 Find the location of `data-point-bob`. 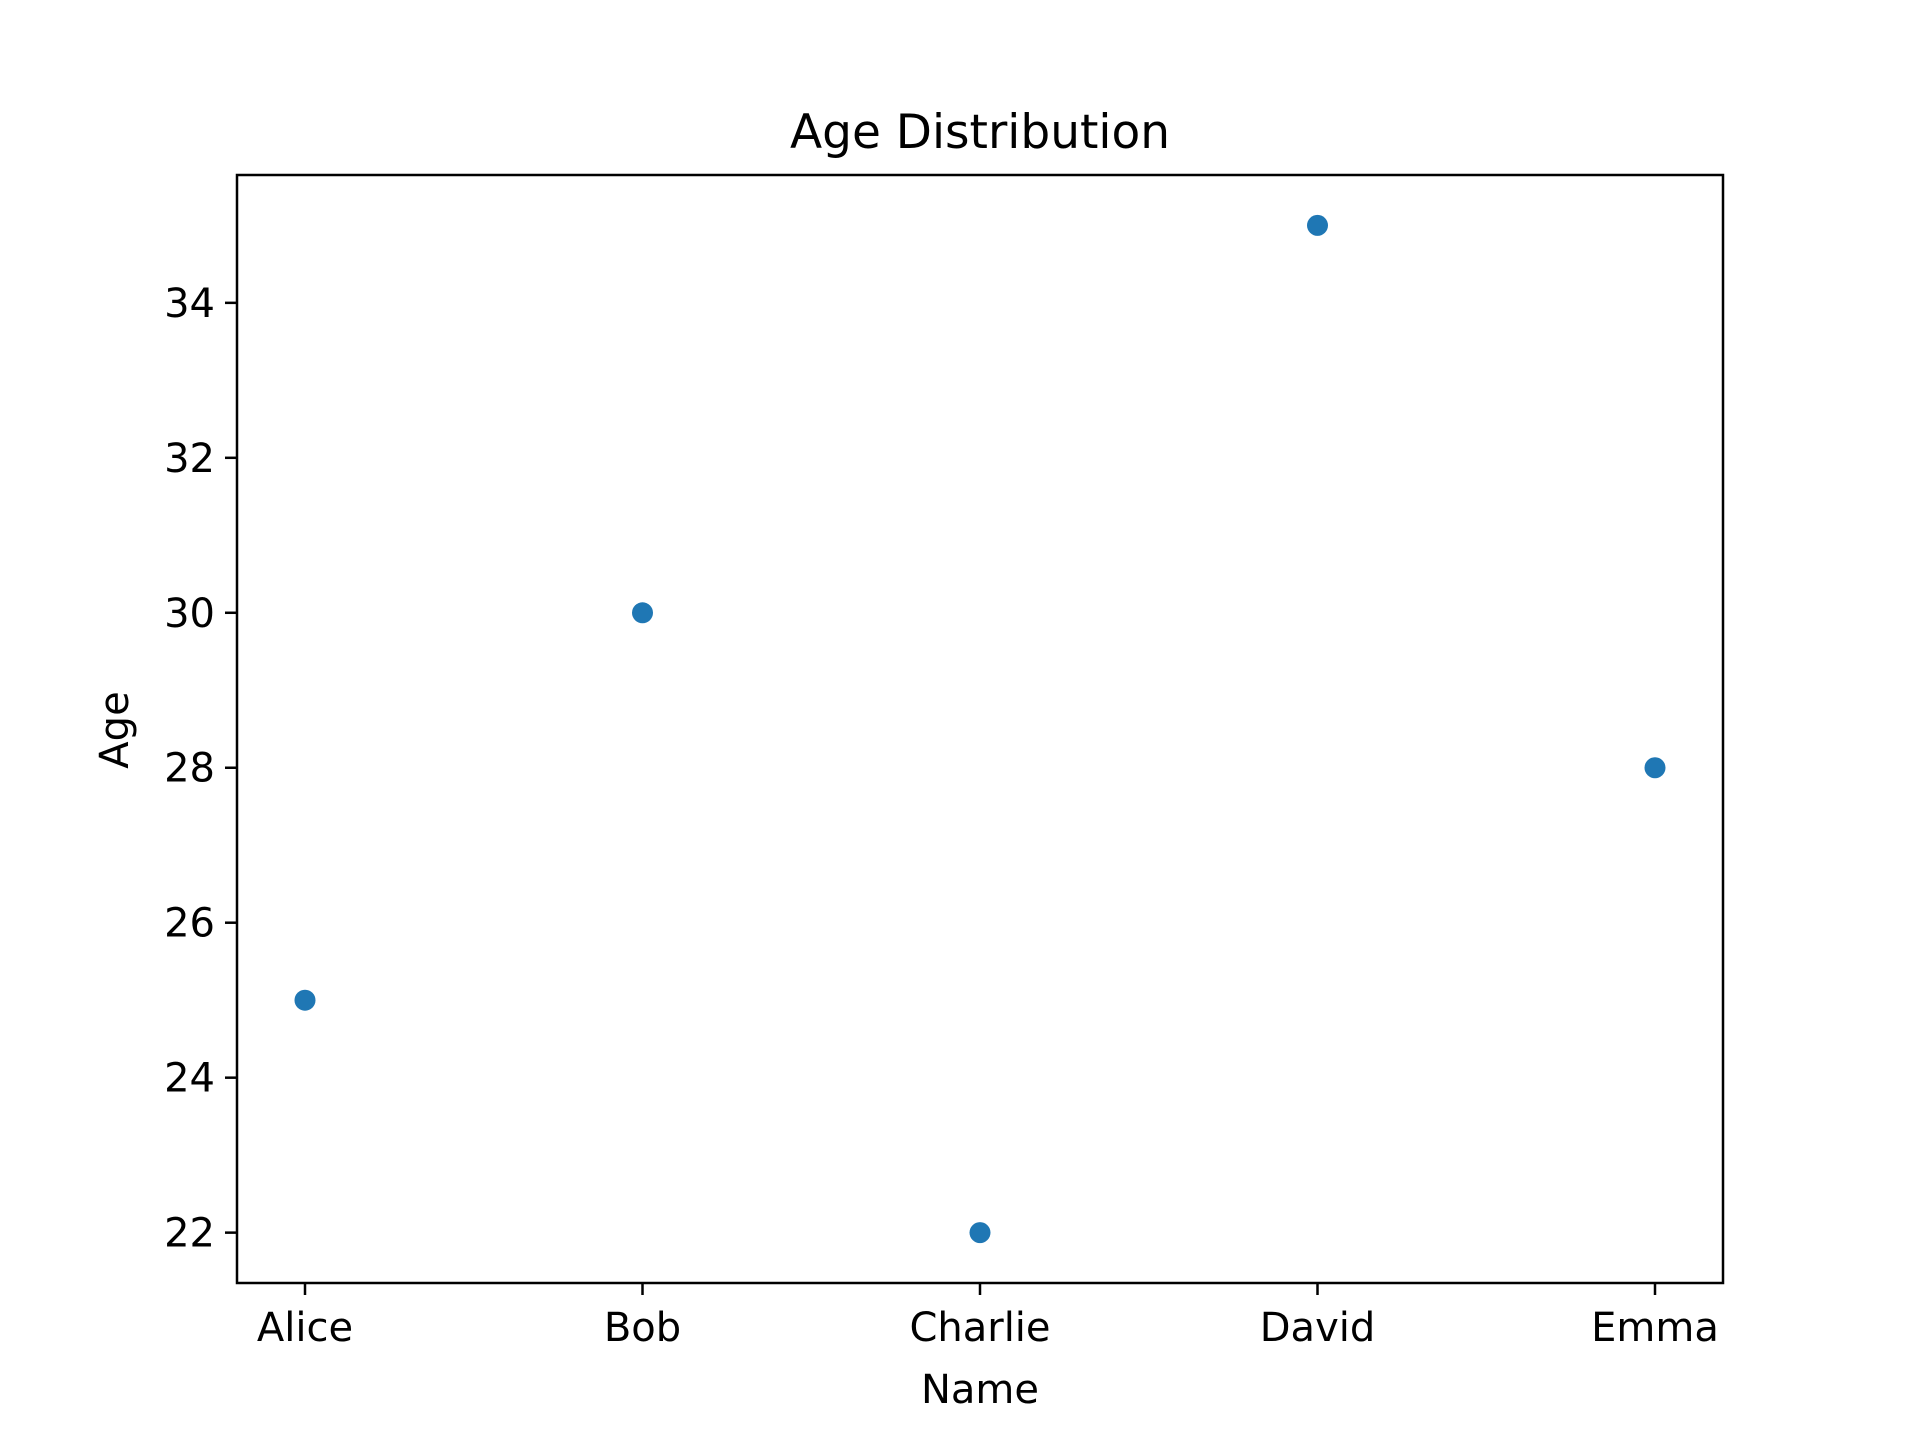

data-point-bob is located at coordinates (642, 613).